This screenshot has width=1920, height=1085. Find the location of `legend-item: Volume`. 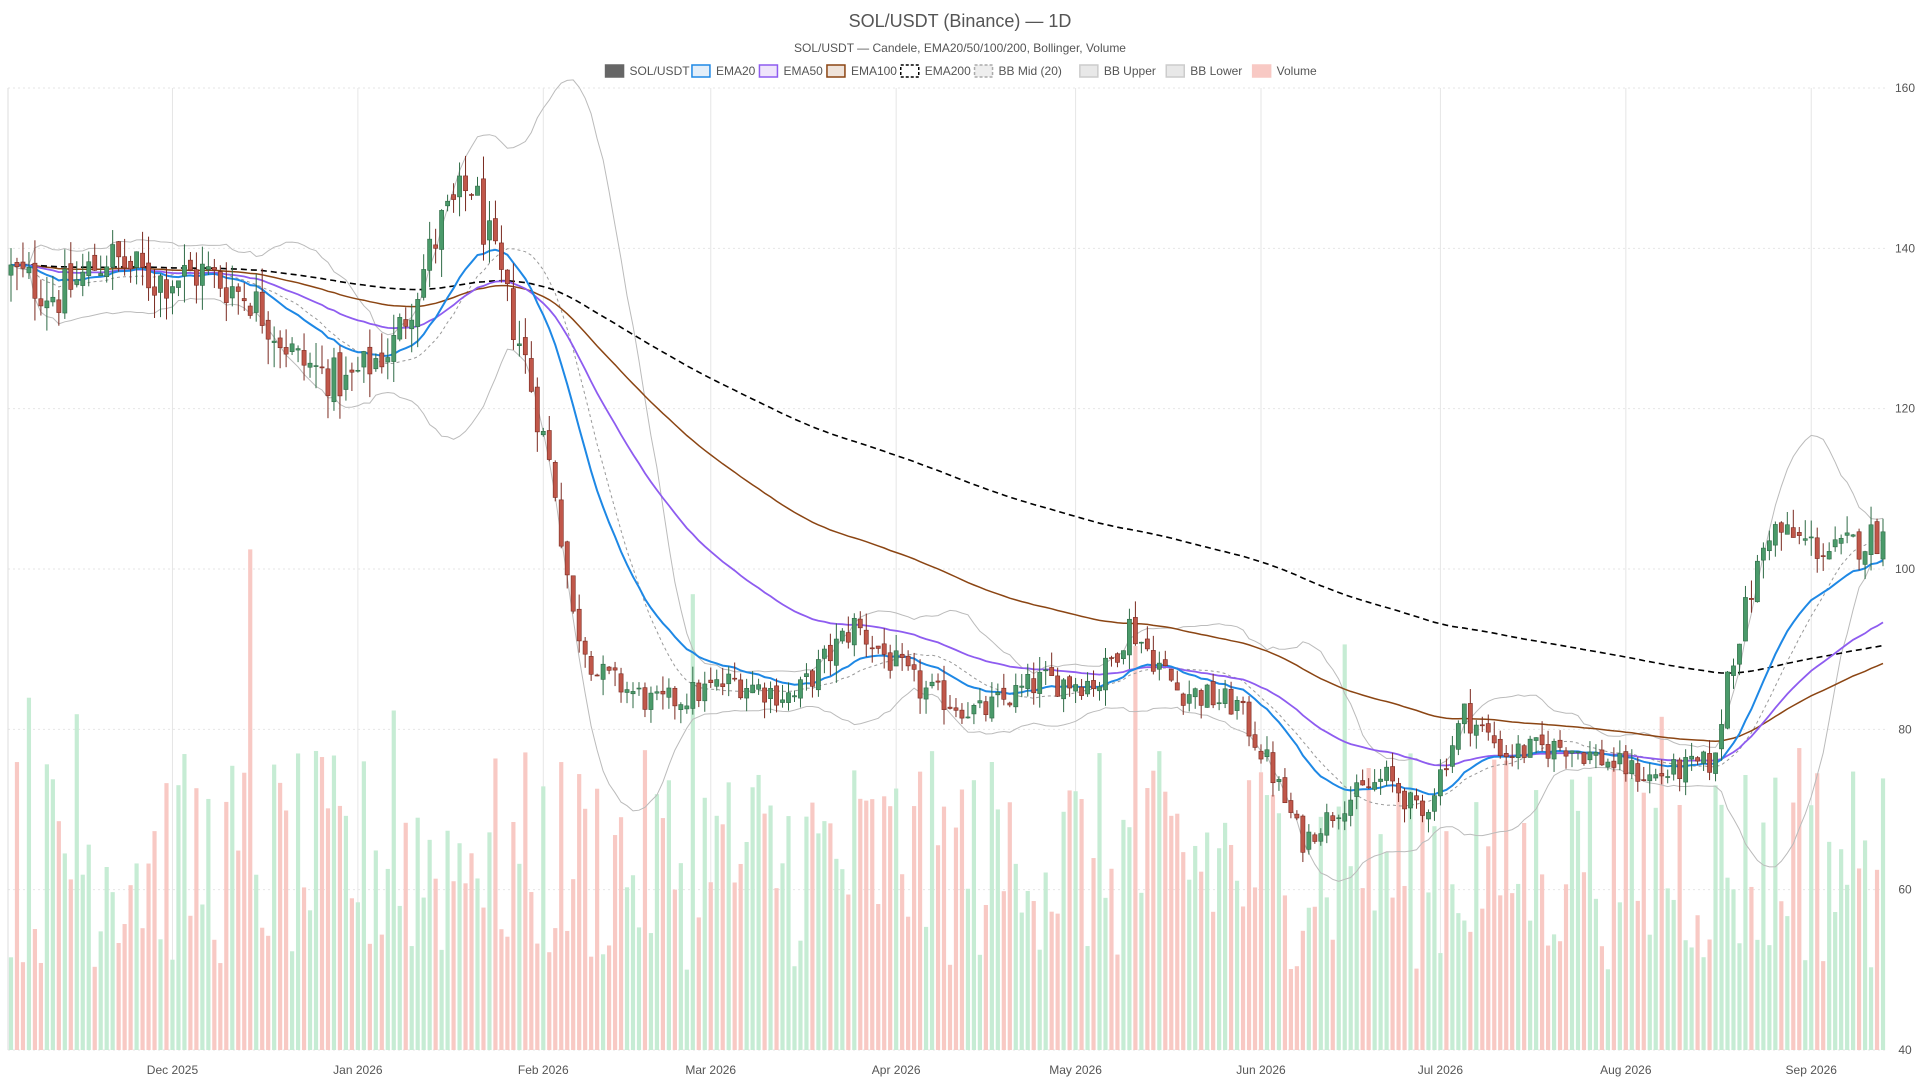

legend-item: Volume is located at coordinates (1284, 71).